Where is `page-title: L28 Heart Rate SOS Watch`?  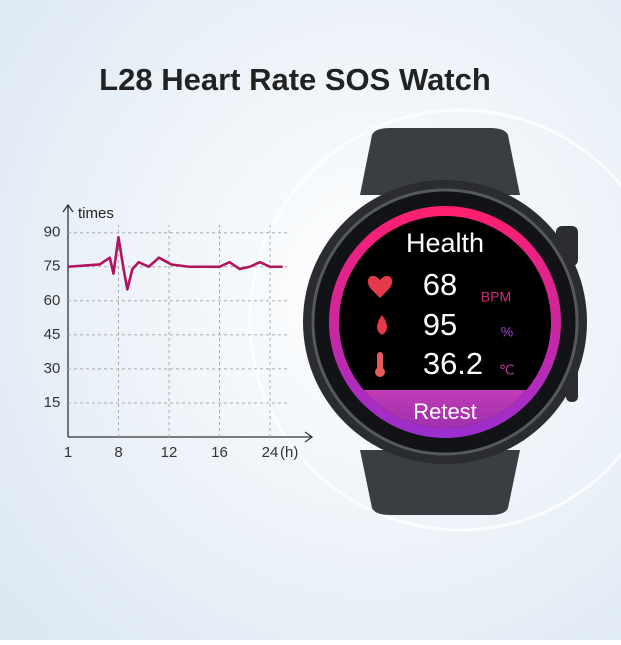
page-title: L28 Heart Rate SOS Watch is located at coordinates (295, 79).